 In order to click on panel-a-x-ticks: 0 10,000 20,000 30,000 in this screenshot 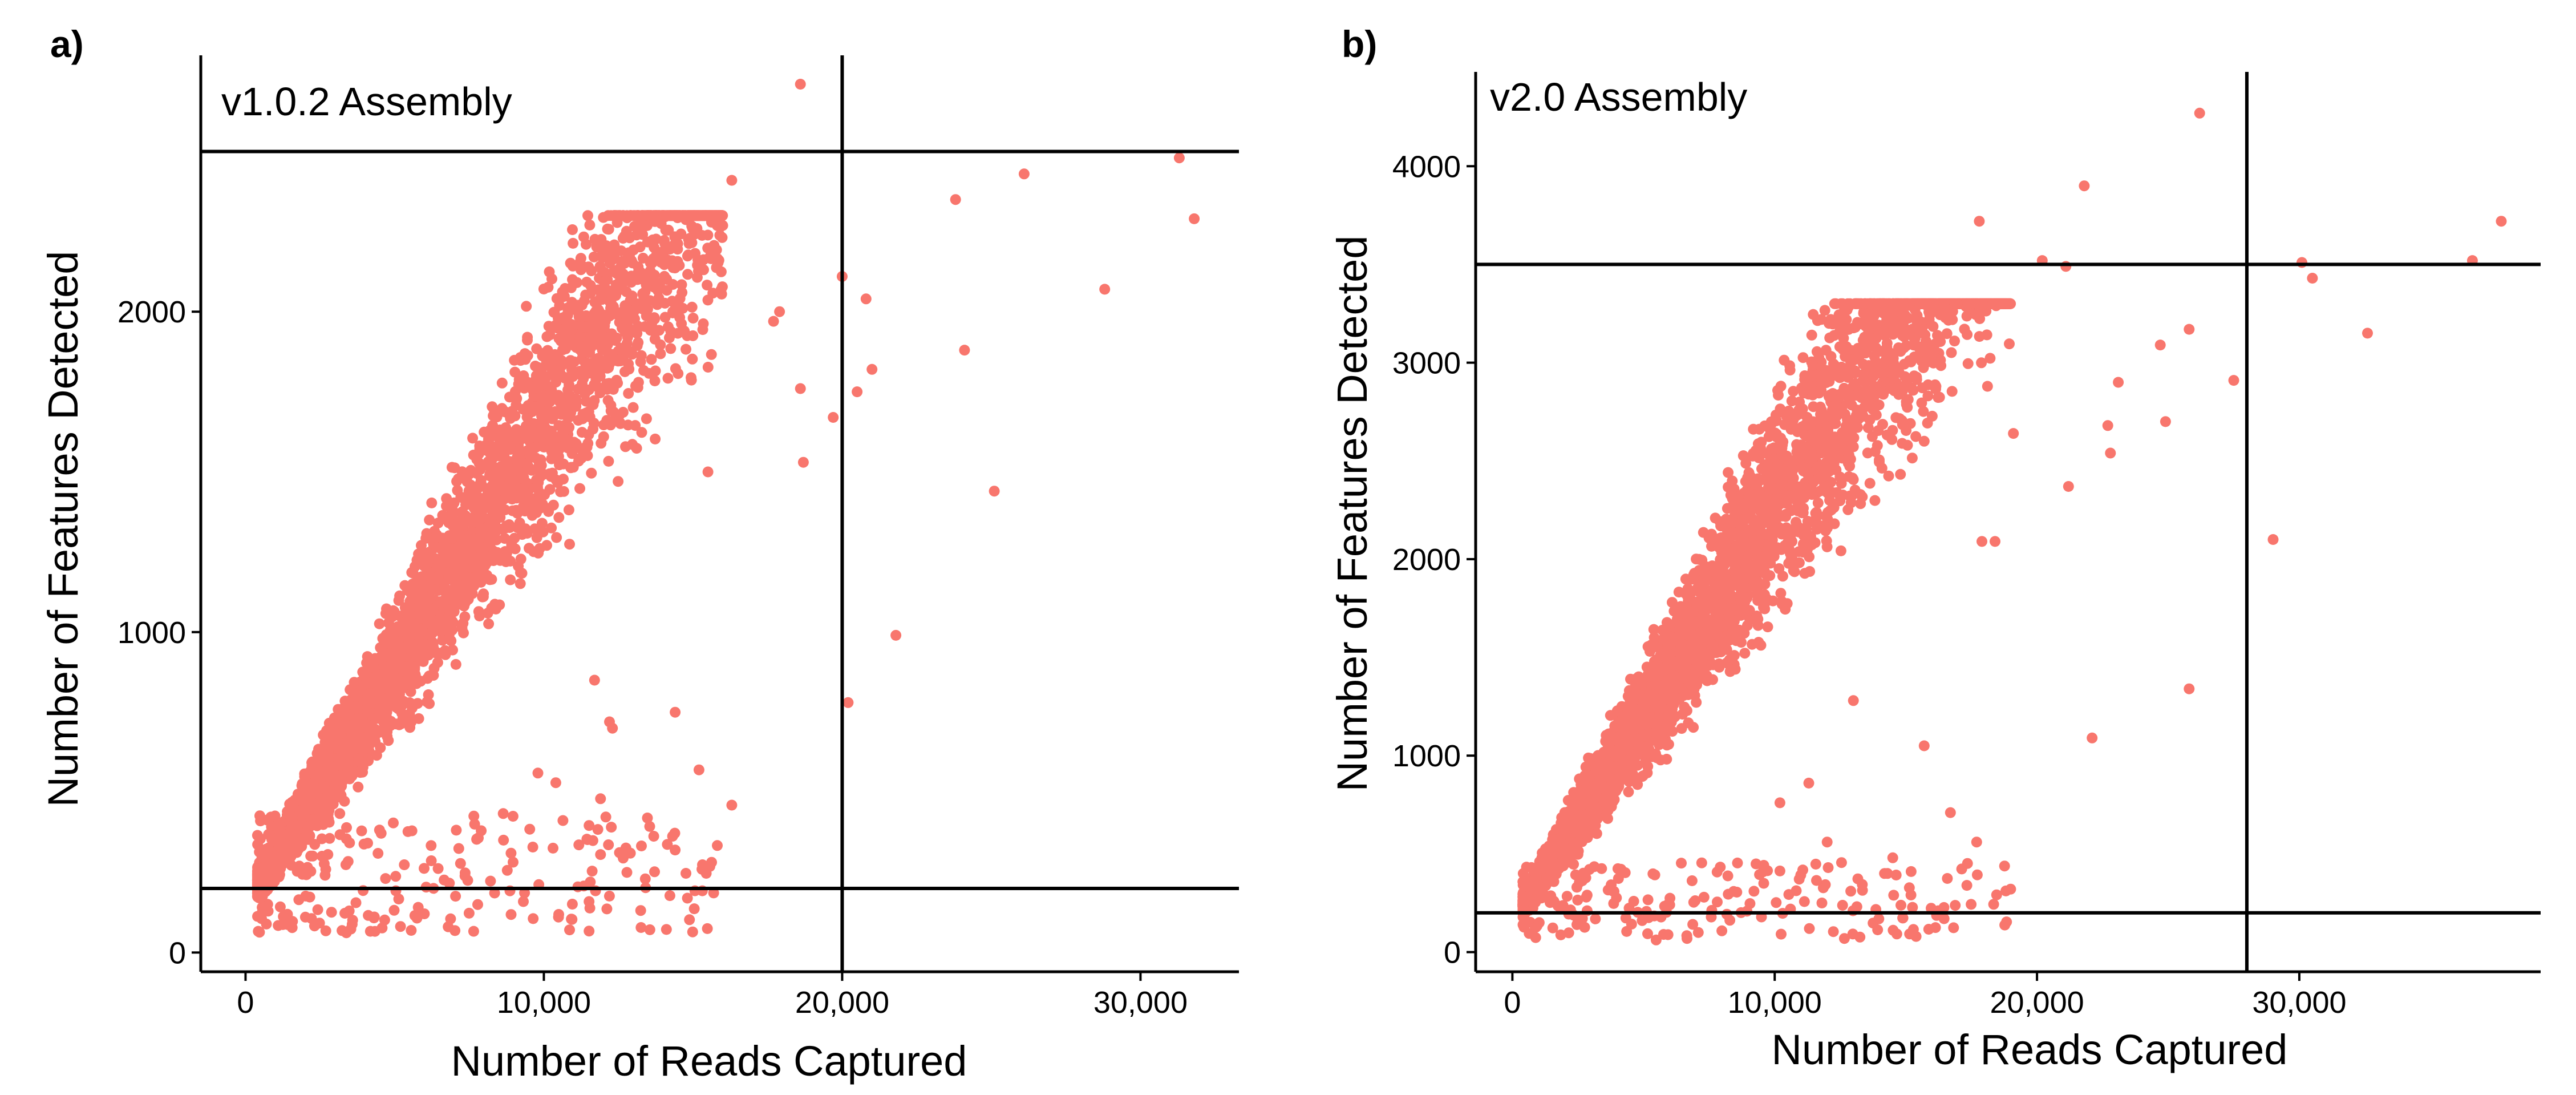, I will do `click(712, 996)`.